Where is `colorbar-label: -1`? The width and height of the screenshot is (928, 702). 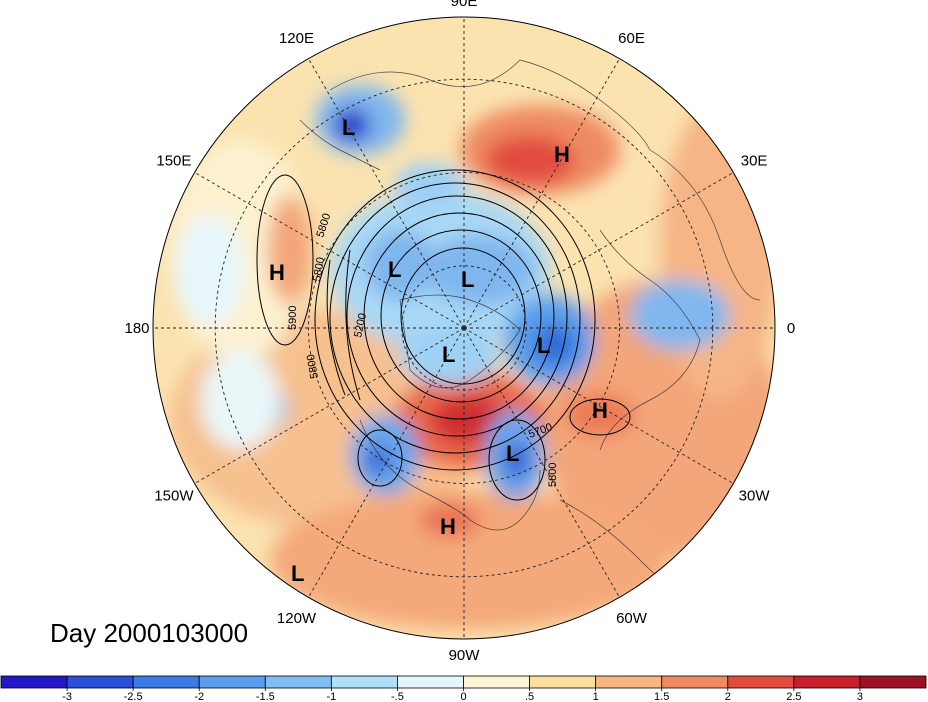 colorbar-label: -1 is located at coordinates (331, 696).